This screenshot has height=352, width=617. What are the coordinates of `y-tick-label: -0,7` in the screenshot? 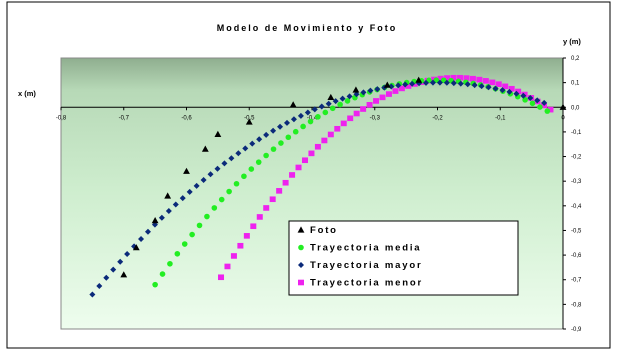 It's located at (576, 281).